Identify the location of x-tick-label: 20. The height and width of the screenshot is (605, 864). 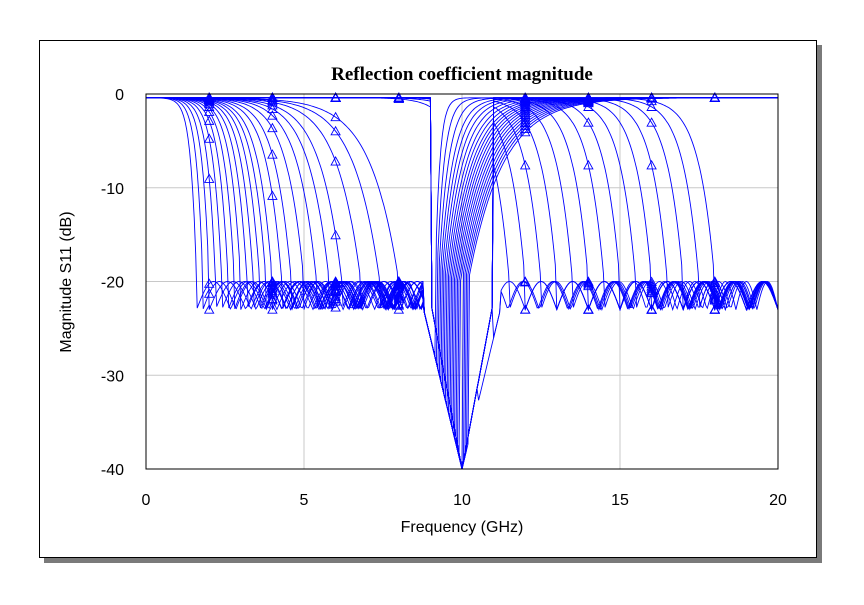
(778, 500).